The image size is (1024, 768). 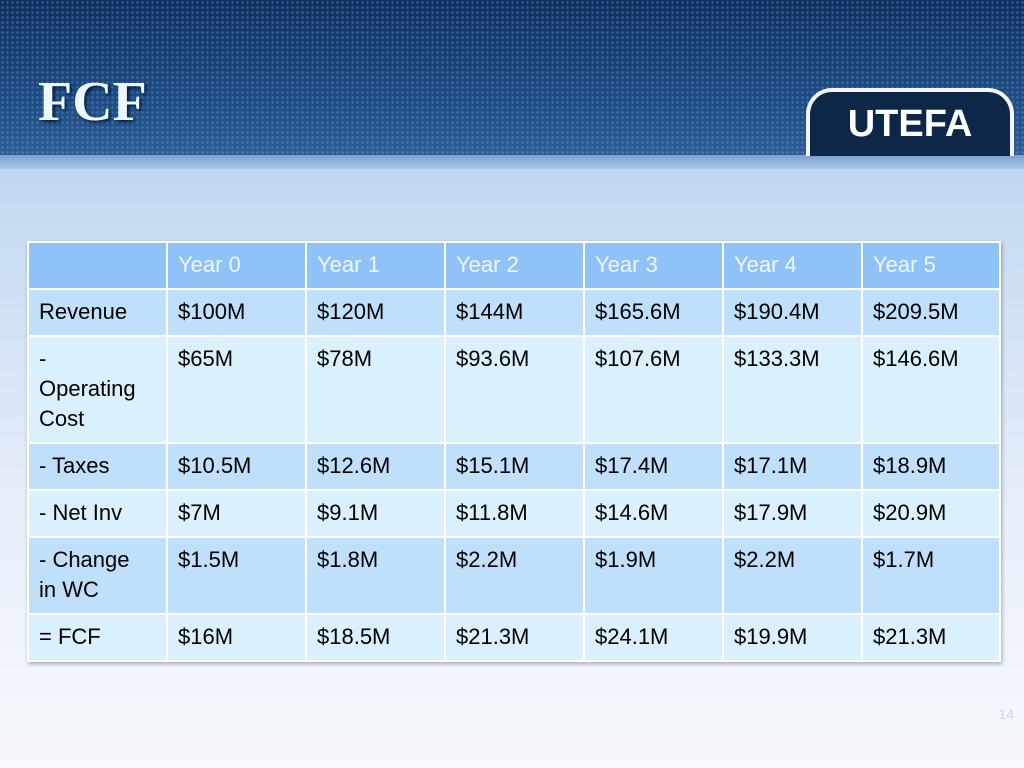 What do you see at coordinates (375, 575) in the screenshot?
I see `cell: $1.8M` at bounding box center [375, 575].